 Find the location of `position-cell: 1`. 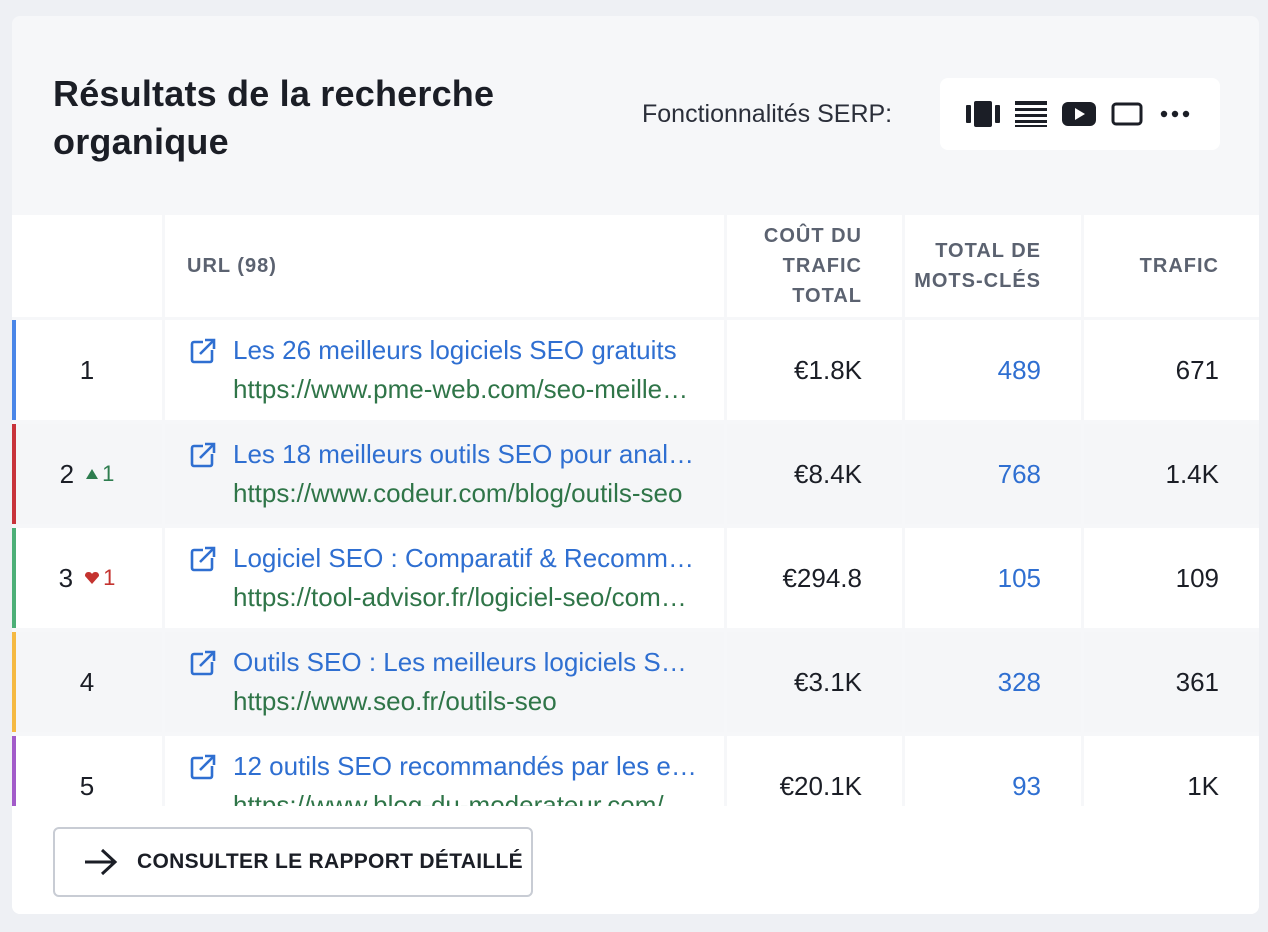

position-cell: 1 is located at coordinates (87, 370).